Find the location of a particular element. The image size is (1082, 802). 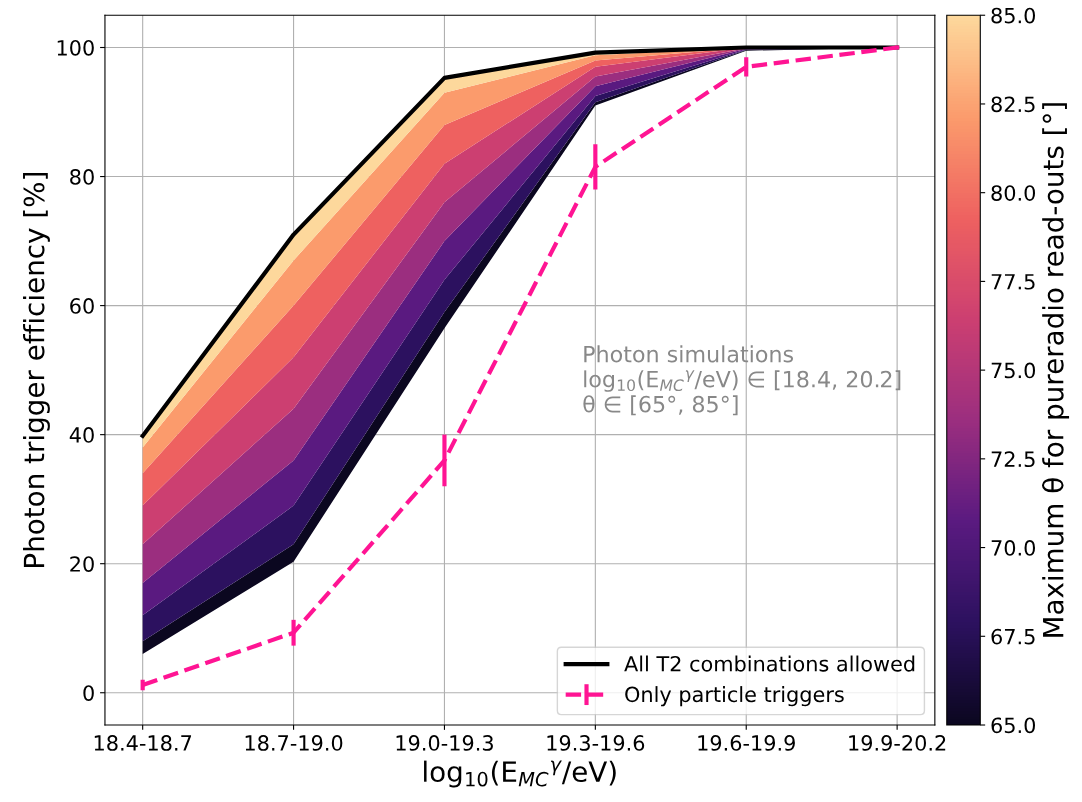

y-tick-label: 60 is located at coordinates (82, 306).